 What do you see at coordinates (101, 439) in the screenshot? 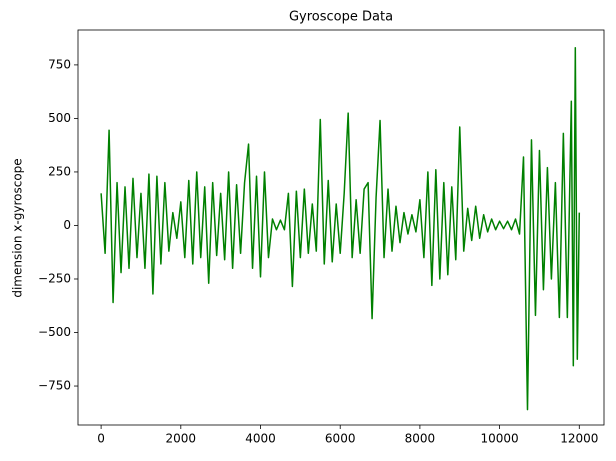
I see `x-tick-label: 0` at bounding box center [101, 439].